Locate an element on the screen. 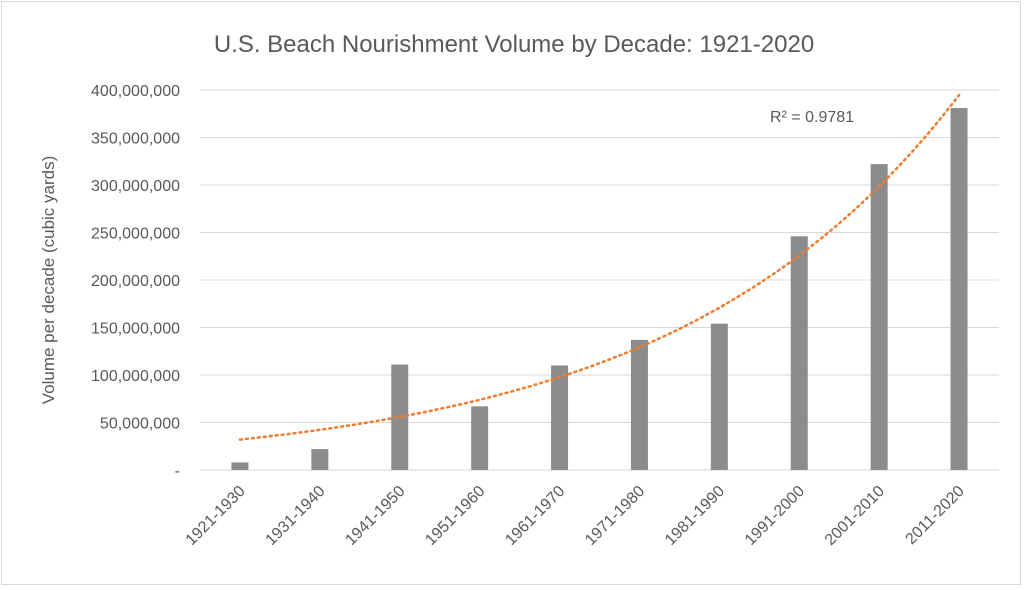 The width and height of the screenshot is (1024, 590). y-tick-label: 200,000,000 is located at coordinates (135, 281).